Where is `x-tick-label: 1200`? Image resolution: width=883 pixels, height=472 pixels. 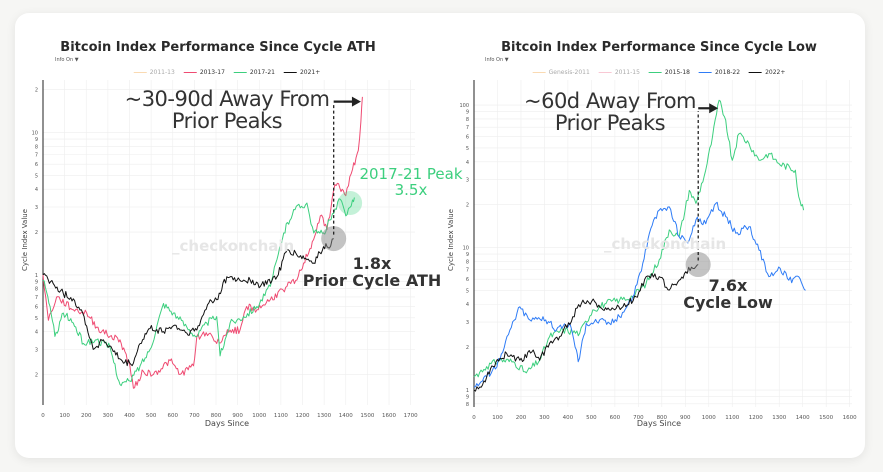
x-tick-label: 1200 is located at coordinates (303, 416).